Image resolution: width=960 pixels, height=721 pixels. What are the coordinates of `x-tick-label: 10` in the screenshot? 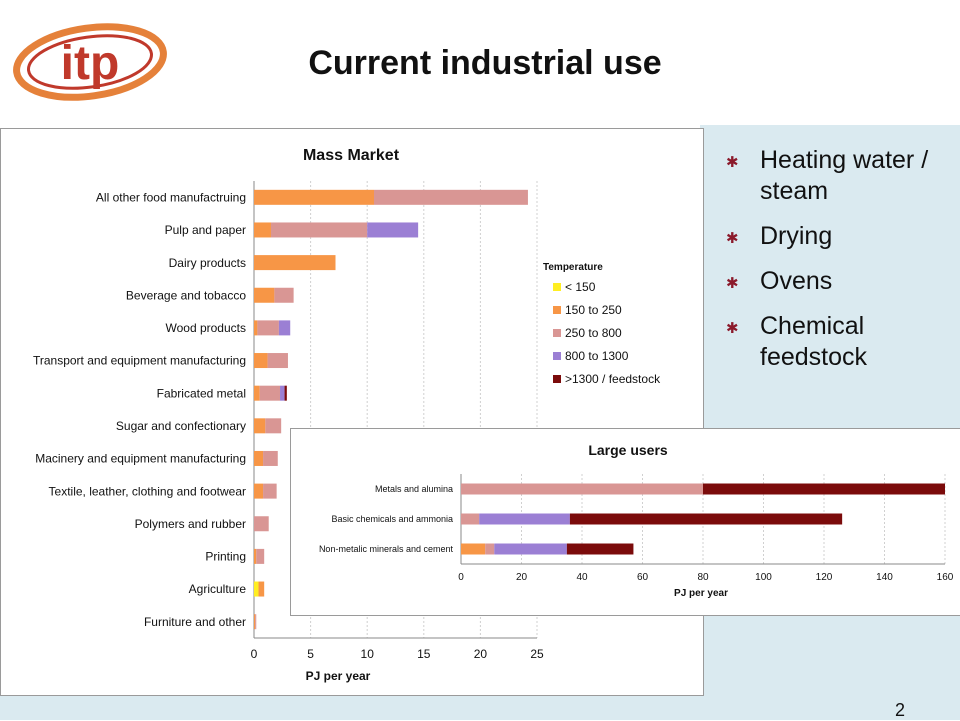 It's located at (368, 654).